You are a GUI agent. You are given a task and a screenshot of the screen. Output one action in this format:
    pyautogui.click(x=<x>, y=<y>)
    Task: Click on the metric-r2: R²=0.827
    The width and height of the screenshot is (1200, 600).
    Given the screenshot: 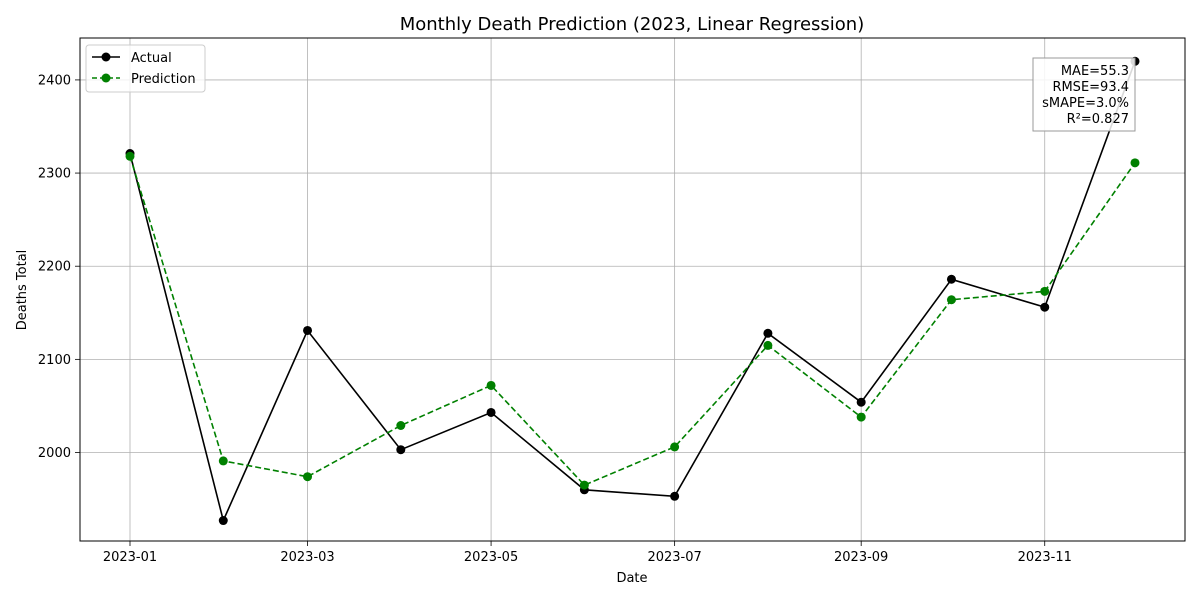 What is the action you would take?
    pyautogui.click(x=1098, y=119)
    